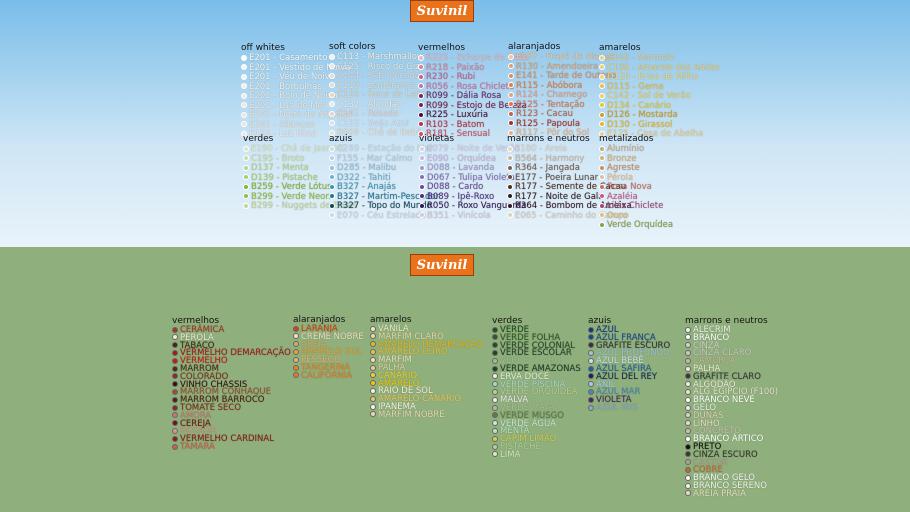 This screenshot has height=512, width=910. Describe the element at coordinates (629, 346) in the screenshot. I see `color-item: GRAFITE ESCURO` at that location.